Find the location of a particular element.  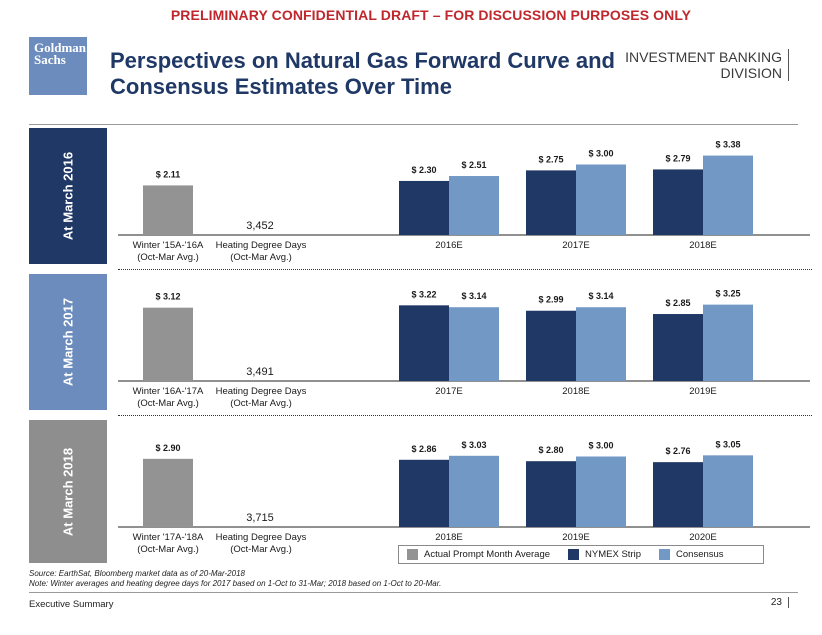

panel-1-cat-actual-0: Winter '15A-'16A is located at coordinates (168, 245).